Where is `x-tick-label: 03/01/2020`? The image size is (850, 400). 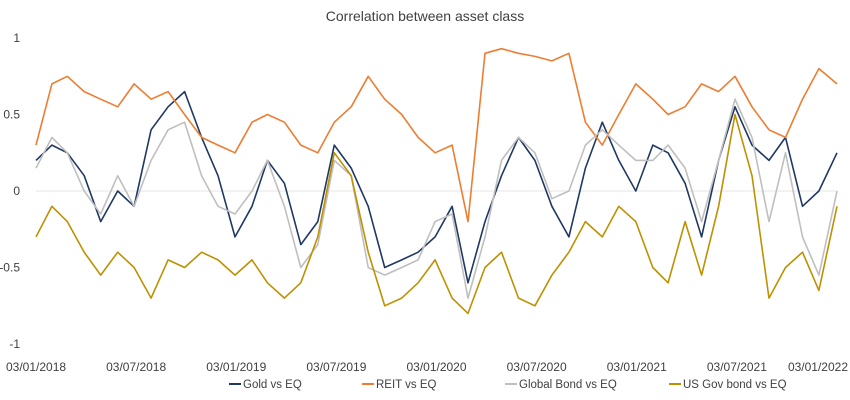
x-tick-label: 03/01/2020 is located at coordinates (436, 367).